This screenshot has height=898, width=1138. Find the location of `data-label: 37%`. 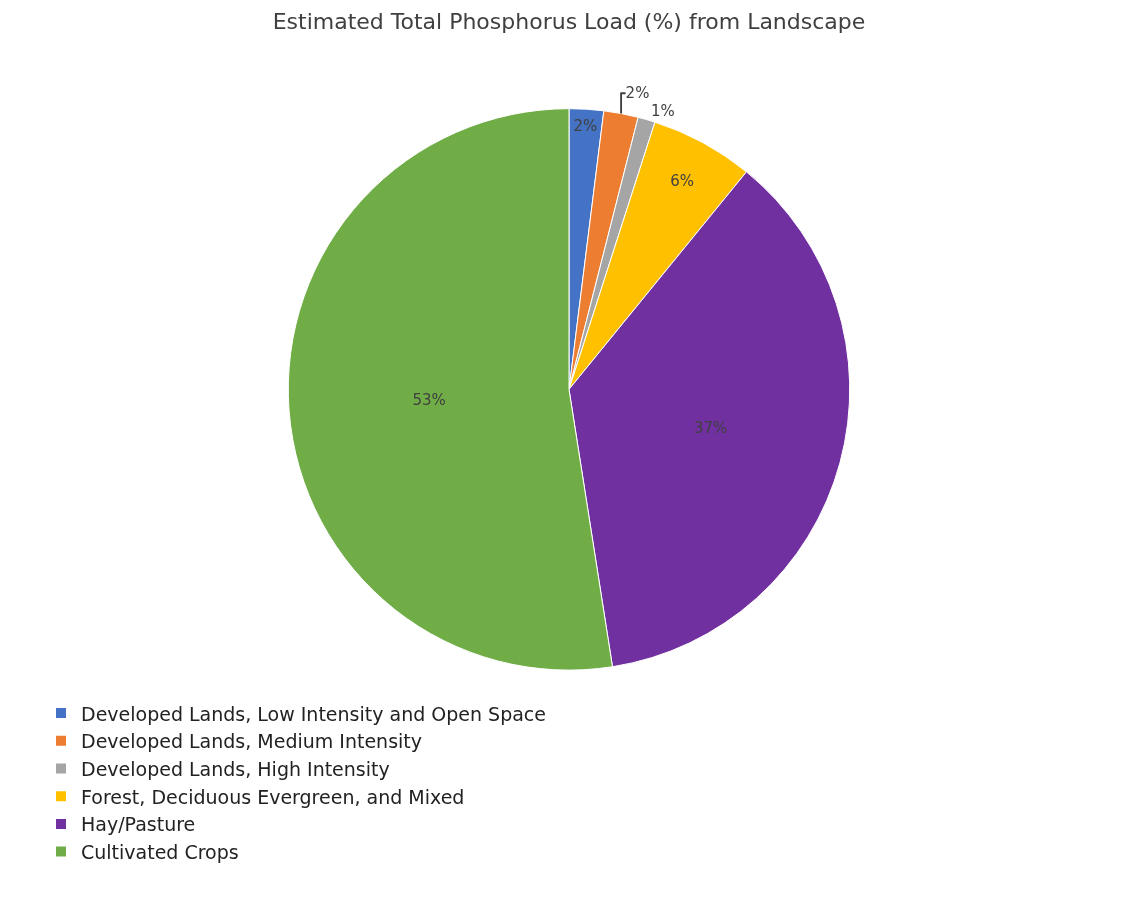

data-label: 37% is located at coordinates (710, 427).